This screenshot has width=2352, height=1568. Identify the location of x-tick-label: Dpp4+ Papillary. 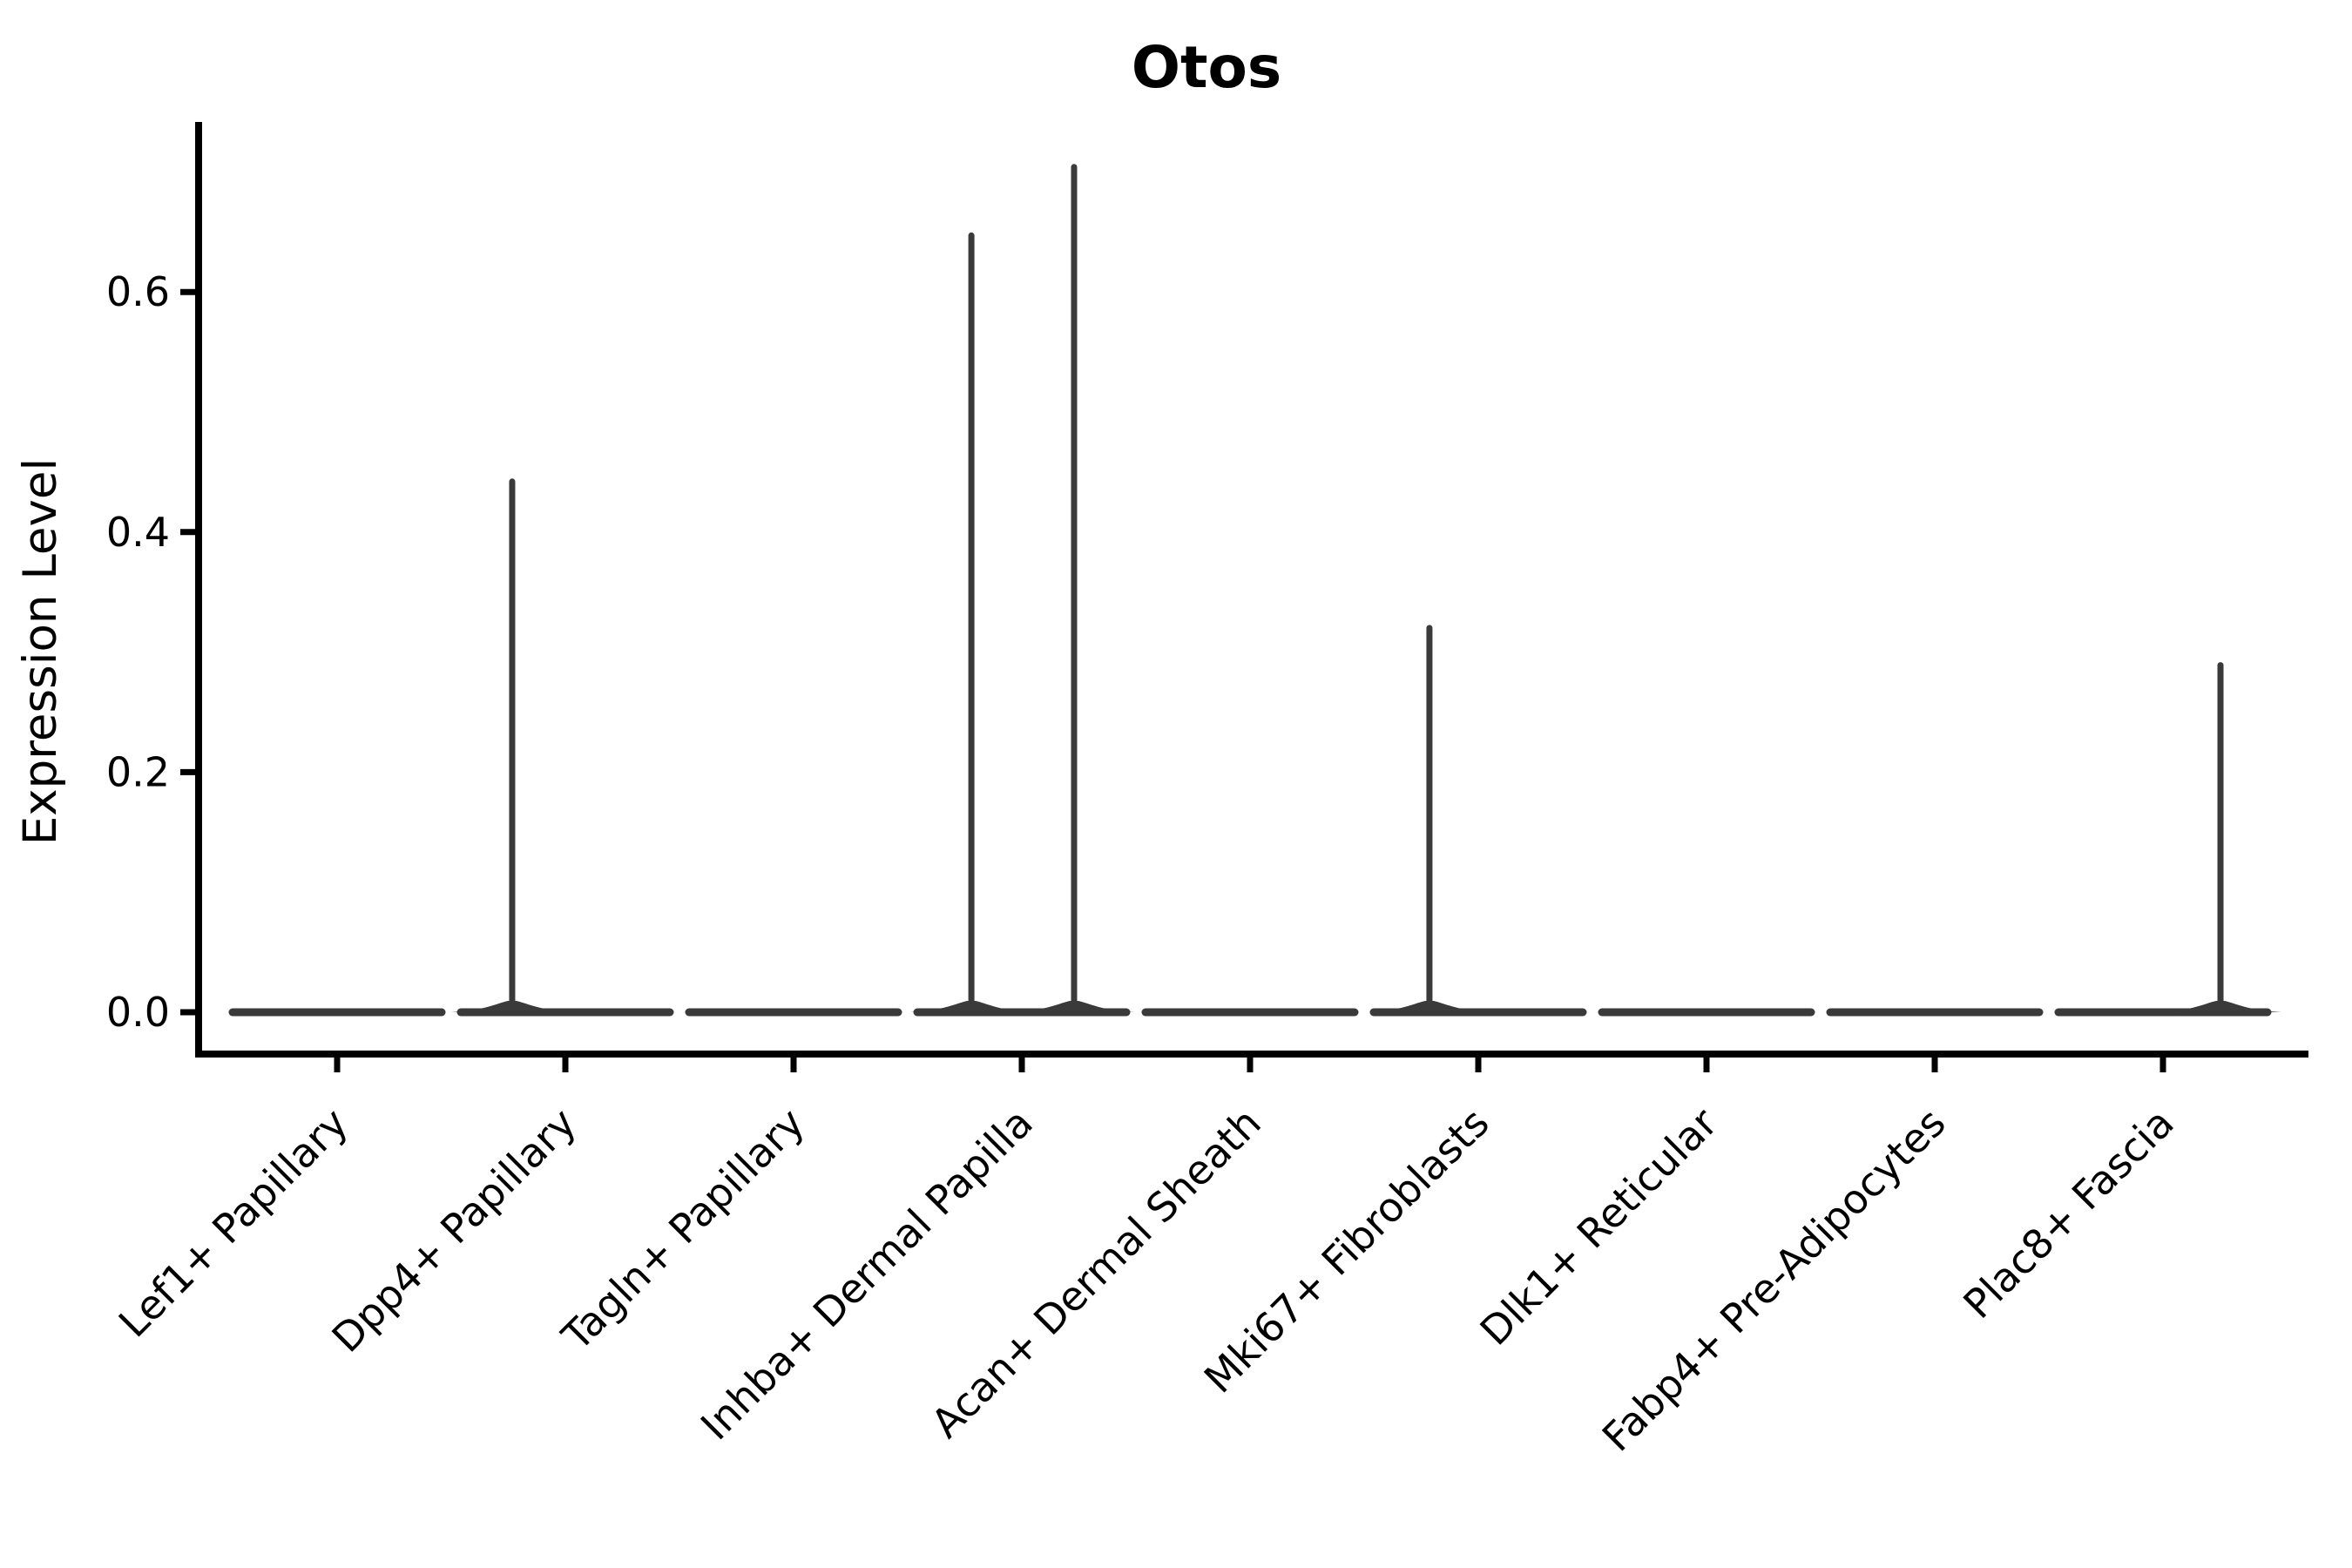
(454, 1231).